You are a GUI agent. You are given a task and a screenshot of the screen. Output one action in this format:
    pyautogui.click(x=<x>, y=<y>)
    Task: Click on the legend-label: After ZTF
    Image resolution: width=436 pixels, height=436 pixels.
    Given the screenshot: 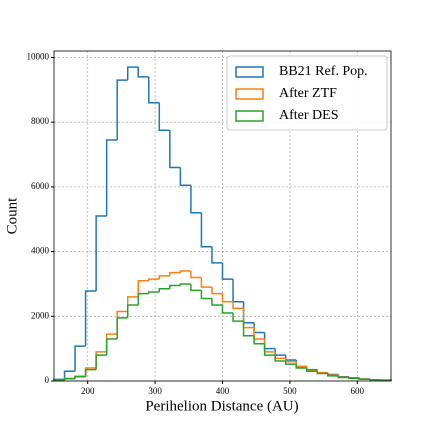 What is the action you would take?
    pyautogui.click(x=308, y=93)
    